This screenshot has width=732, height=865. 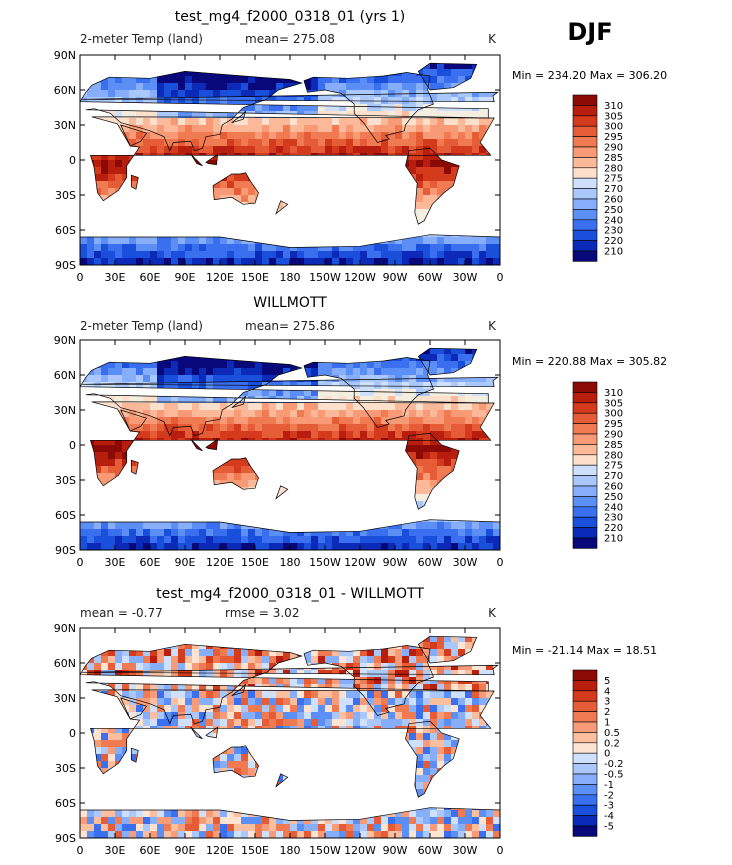 What do you see at coordinates (609, 827) in the screenshot?
I see `colorbar-label: -5` at bounding box center [609, 827].